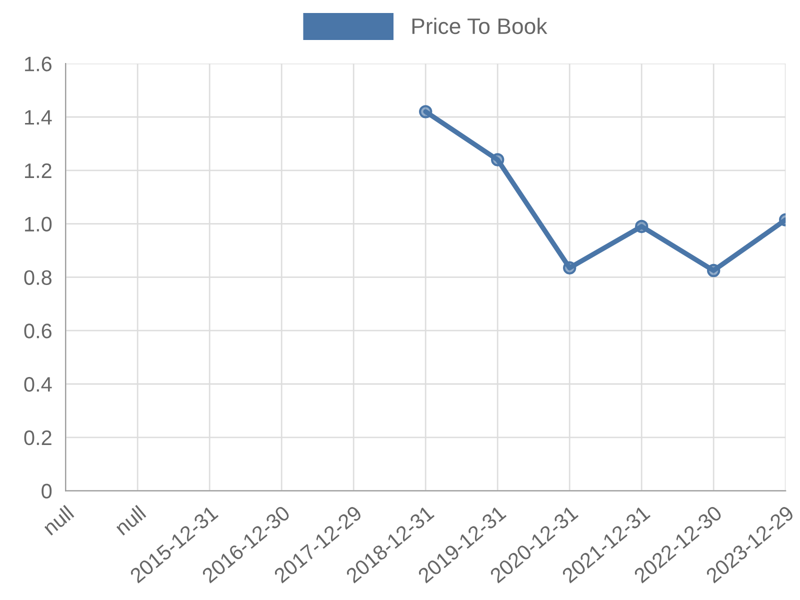  I want to click on y-tick-label: 1.0, so click(38, 224).